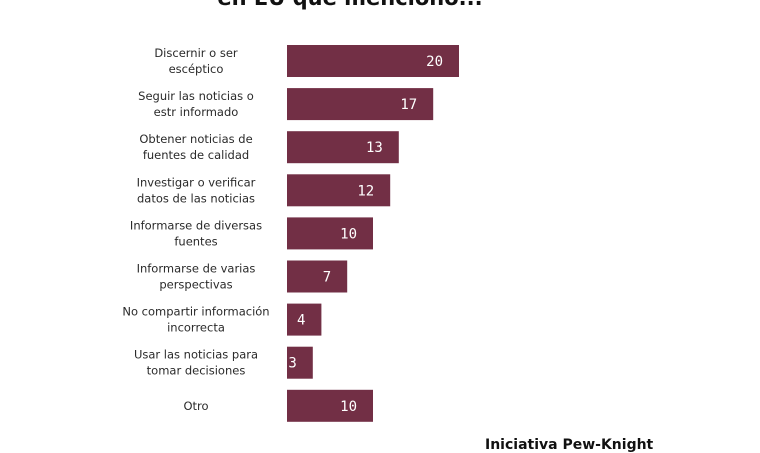 Image resolution: width=760 pixels, height=453 pixels. What do you see at coordinates (408, 105) in the screenshot?
I see `value-label-1: 17` at bounding box center [408, 105].